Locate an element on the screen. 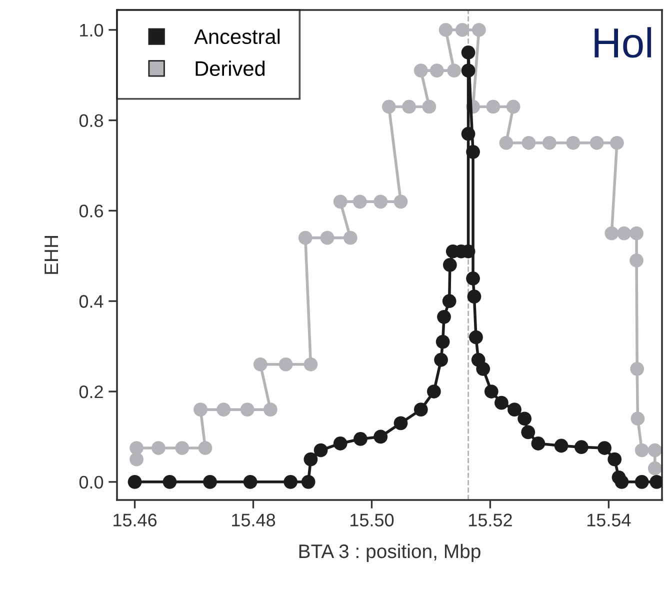 This screenshot has height=590, width=665. y-tick-label: 1.0 is located at coordinates (92, 30).